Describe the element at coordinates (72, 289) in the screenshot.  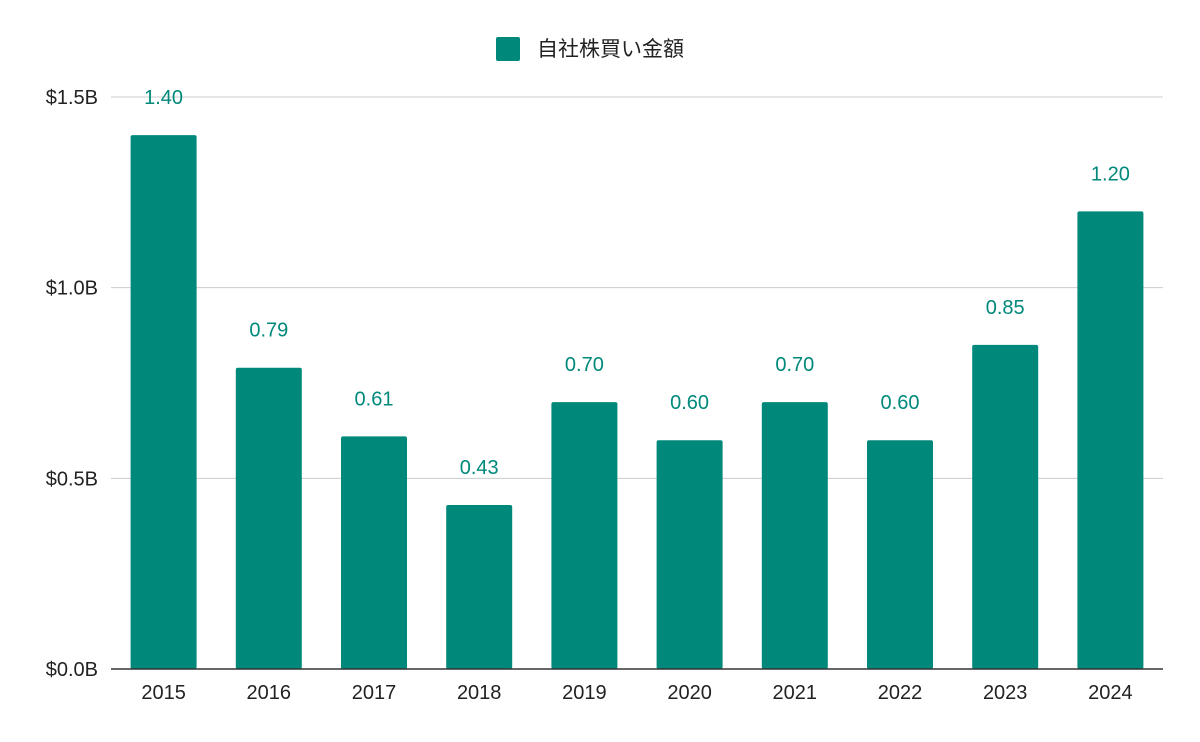
I see `y-tick-label: $1.0B` at that location.